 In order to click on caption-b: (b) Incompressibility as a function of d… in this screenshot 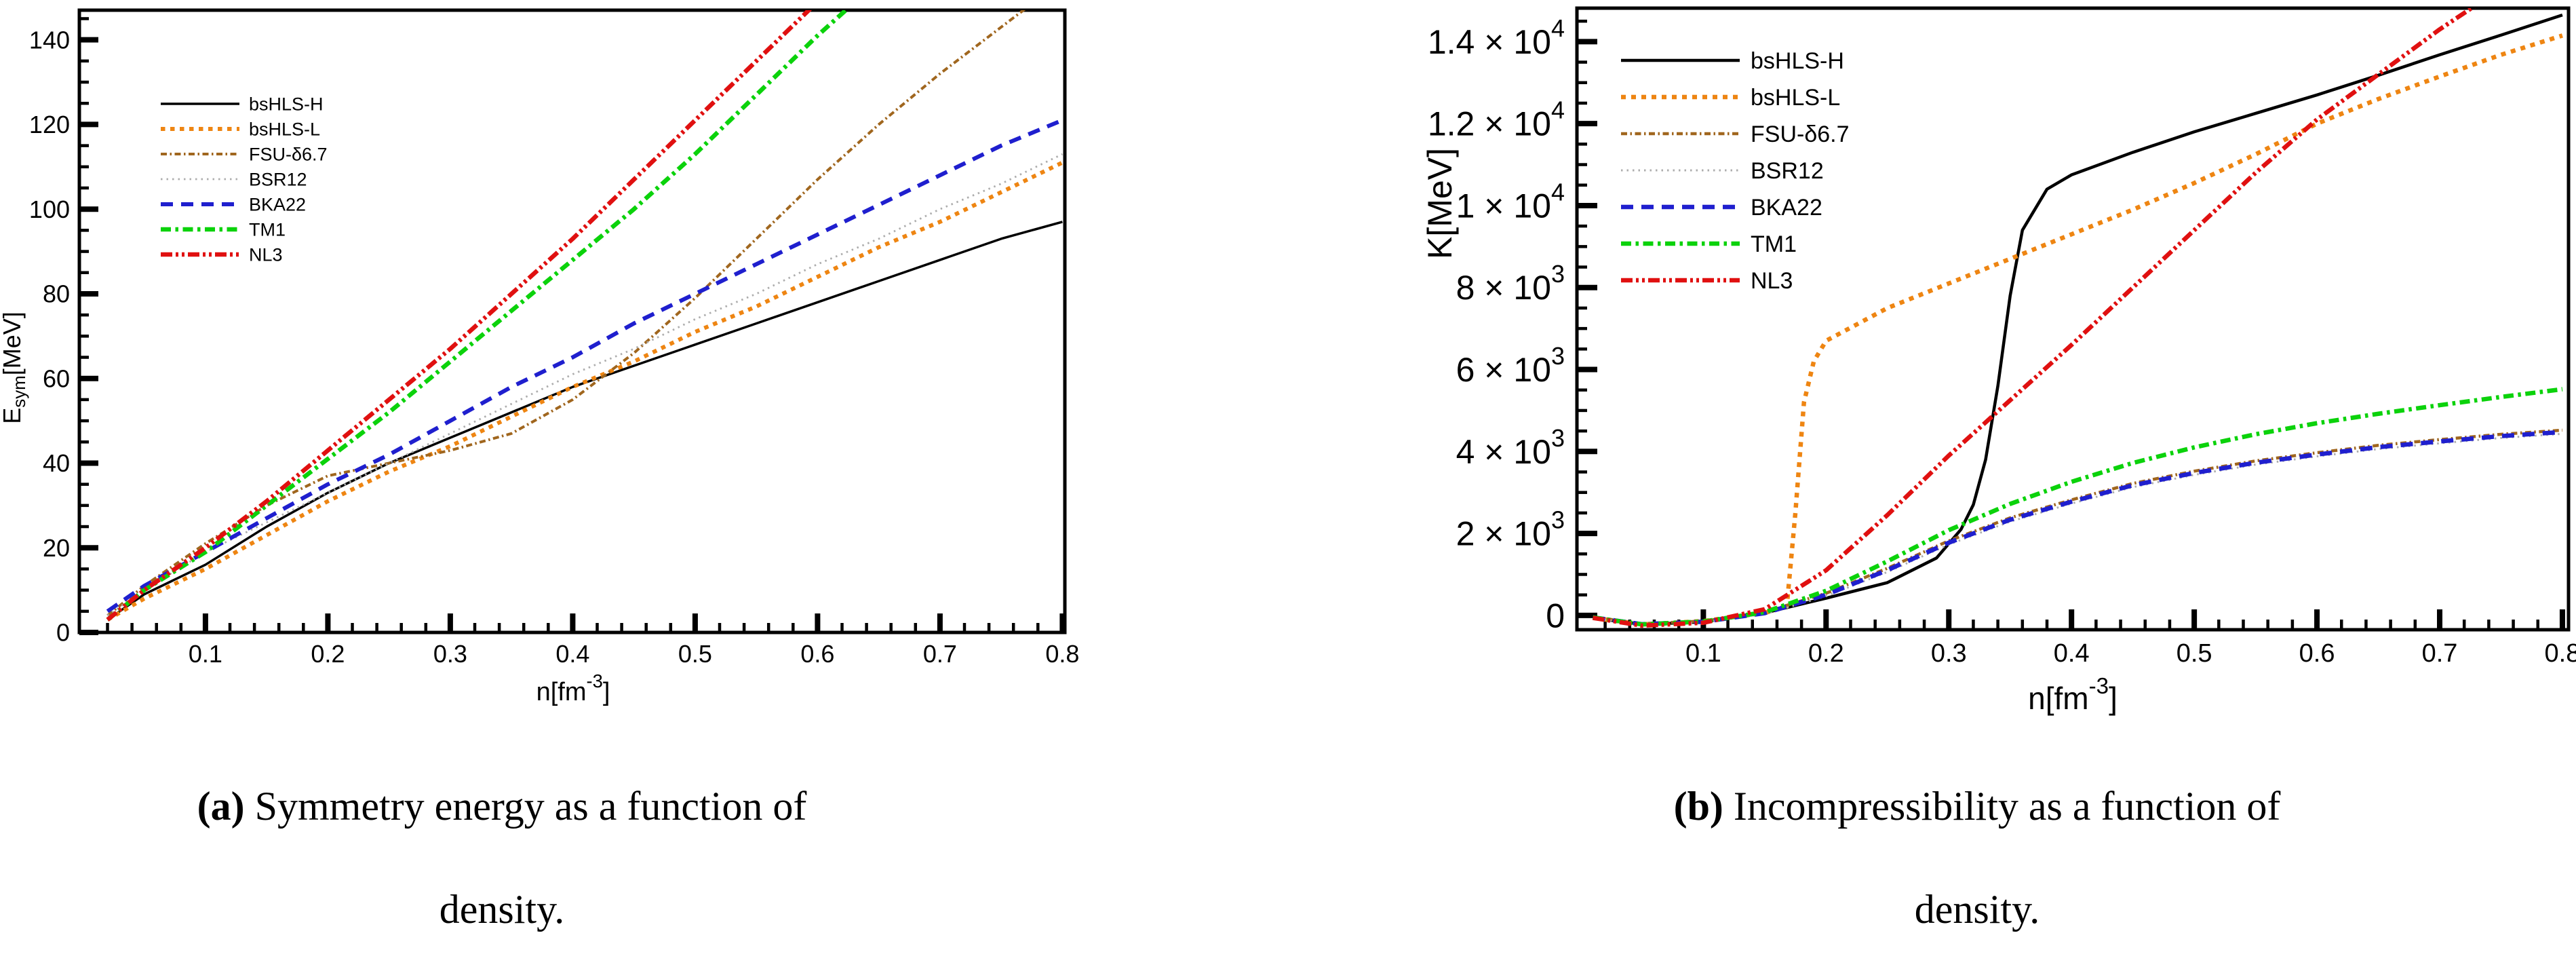, I will do `click(1977, 858)`.